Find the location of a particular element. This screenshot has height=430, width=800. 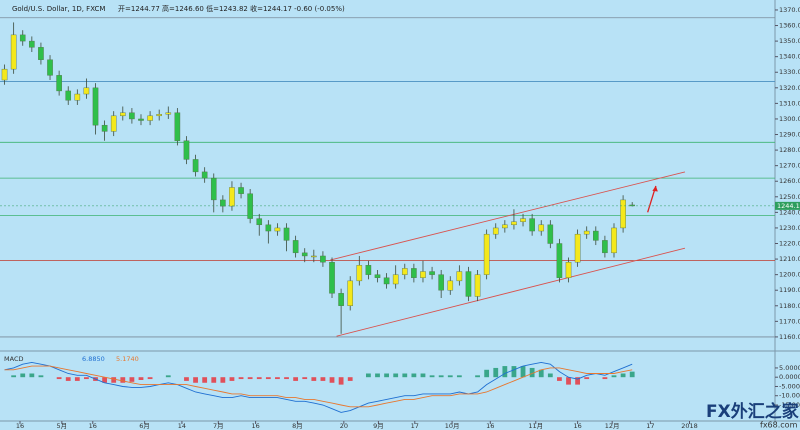

y-tick-label: 1290.00 is located at coordinates (789, 135).